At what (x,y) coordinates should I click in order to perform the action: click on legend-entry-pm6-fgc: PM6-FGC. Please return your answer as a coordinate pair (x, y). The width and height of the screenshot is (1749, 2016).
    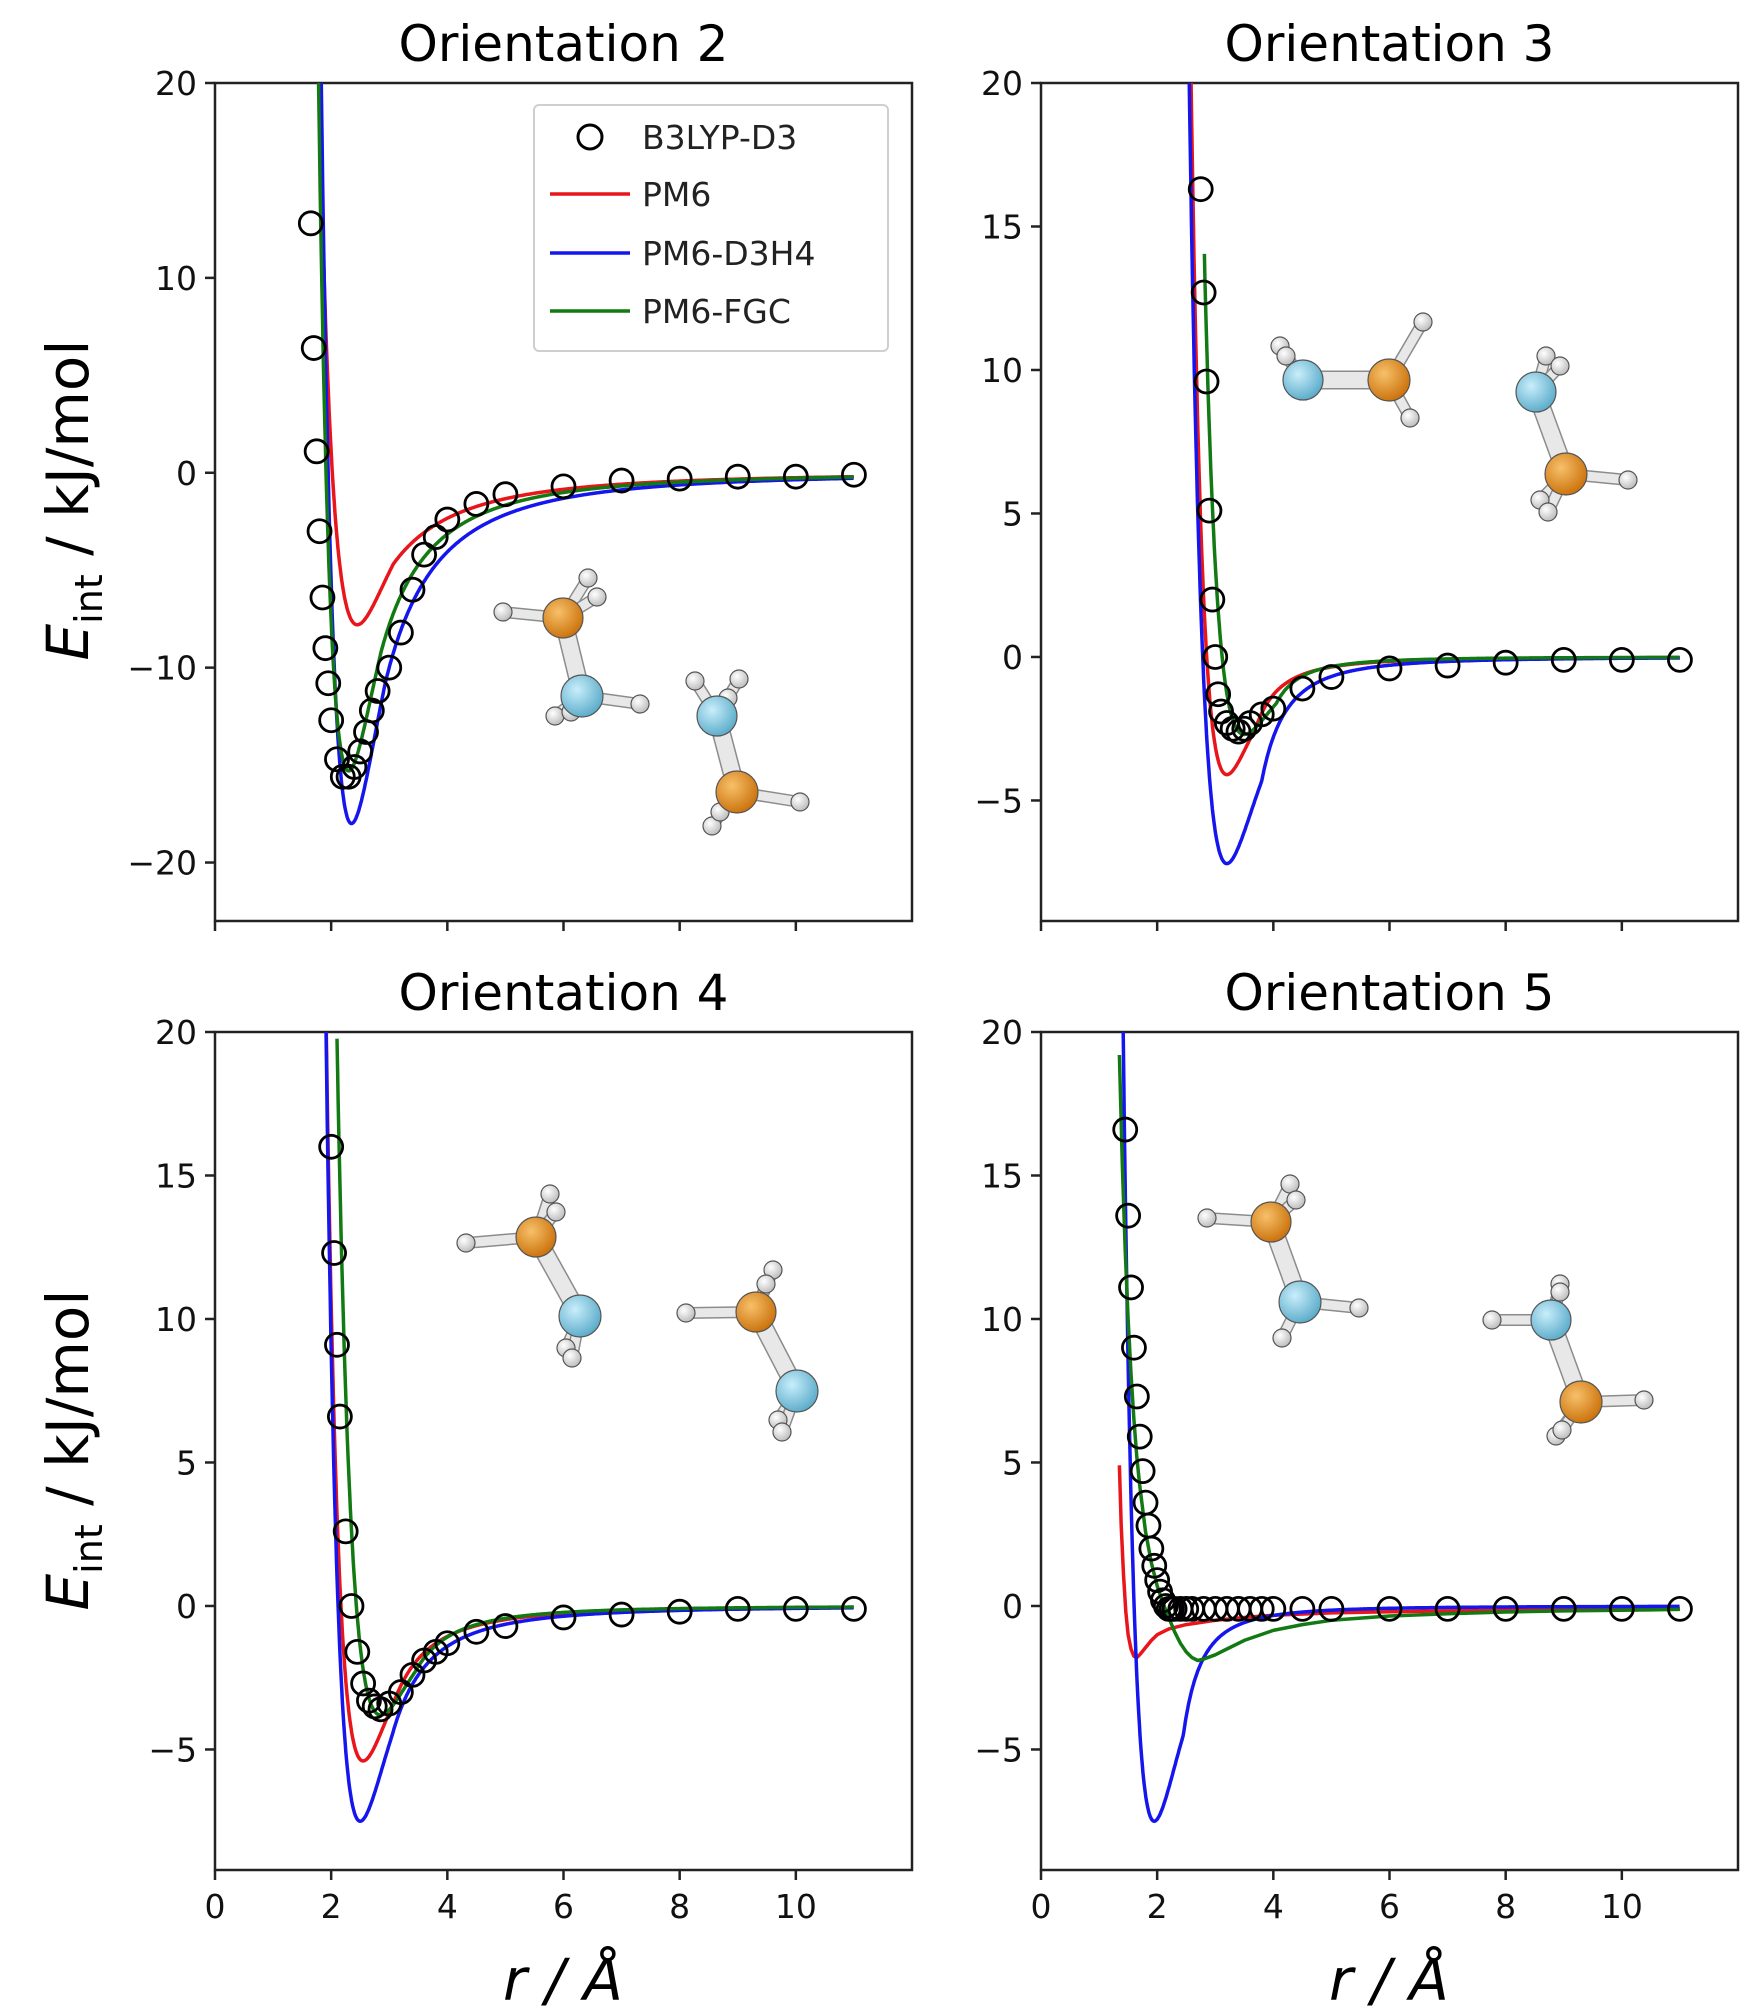
    Looking at the image, I should click on (670, 311).